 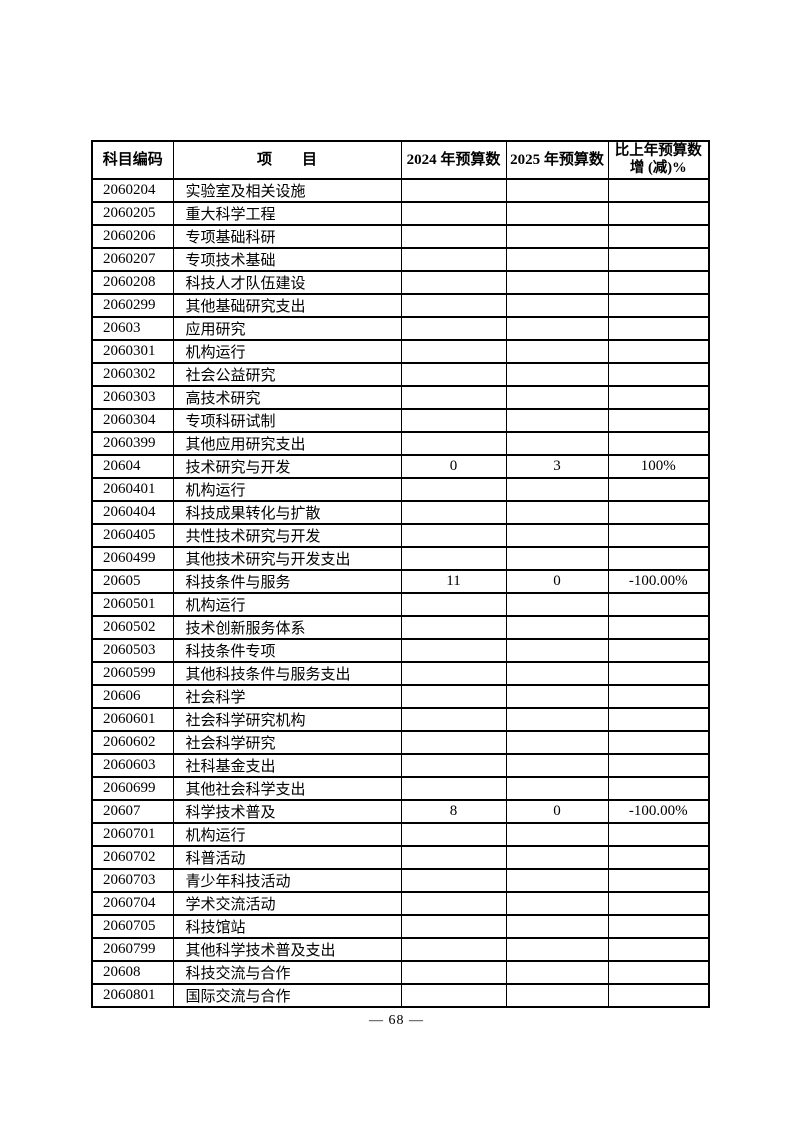 I want to click on cell-subject-code: 2060603, so click(x=132, y=765).